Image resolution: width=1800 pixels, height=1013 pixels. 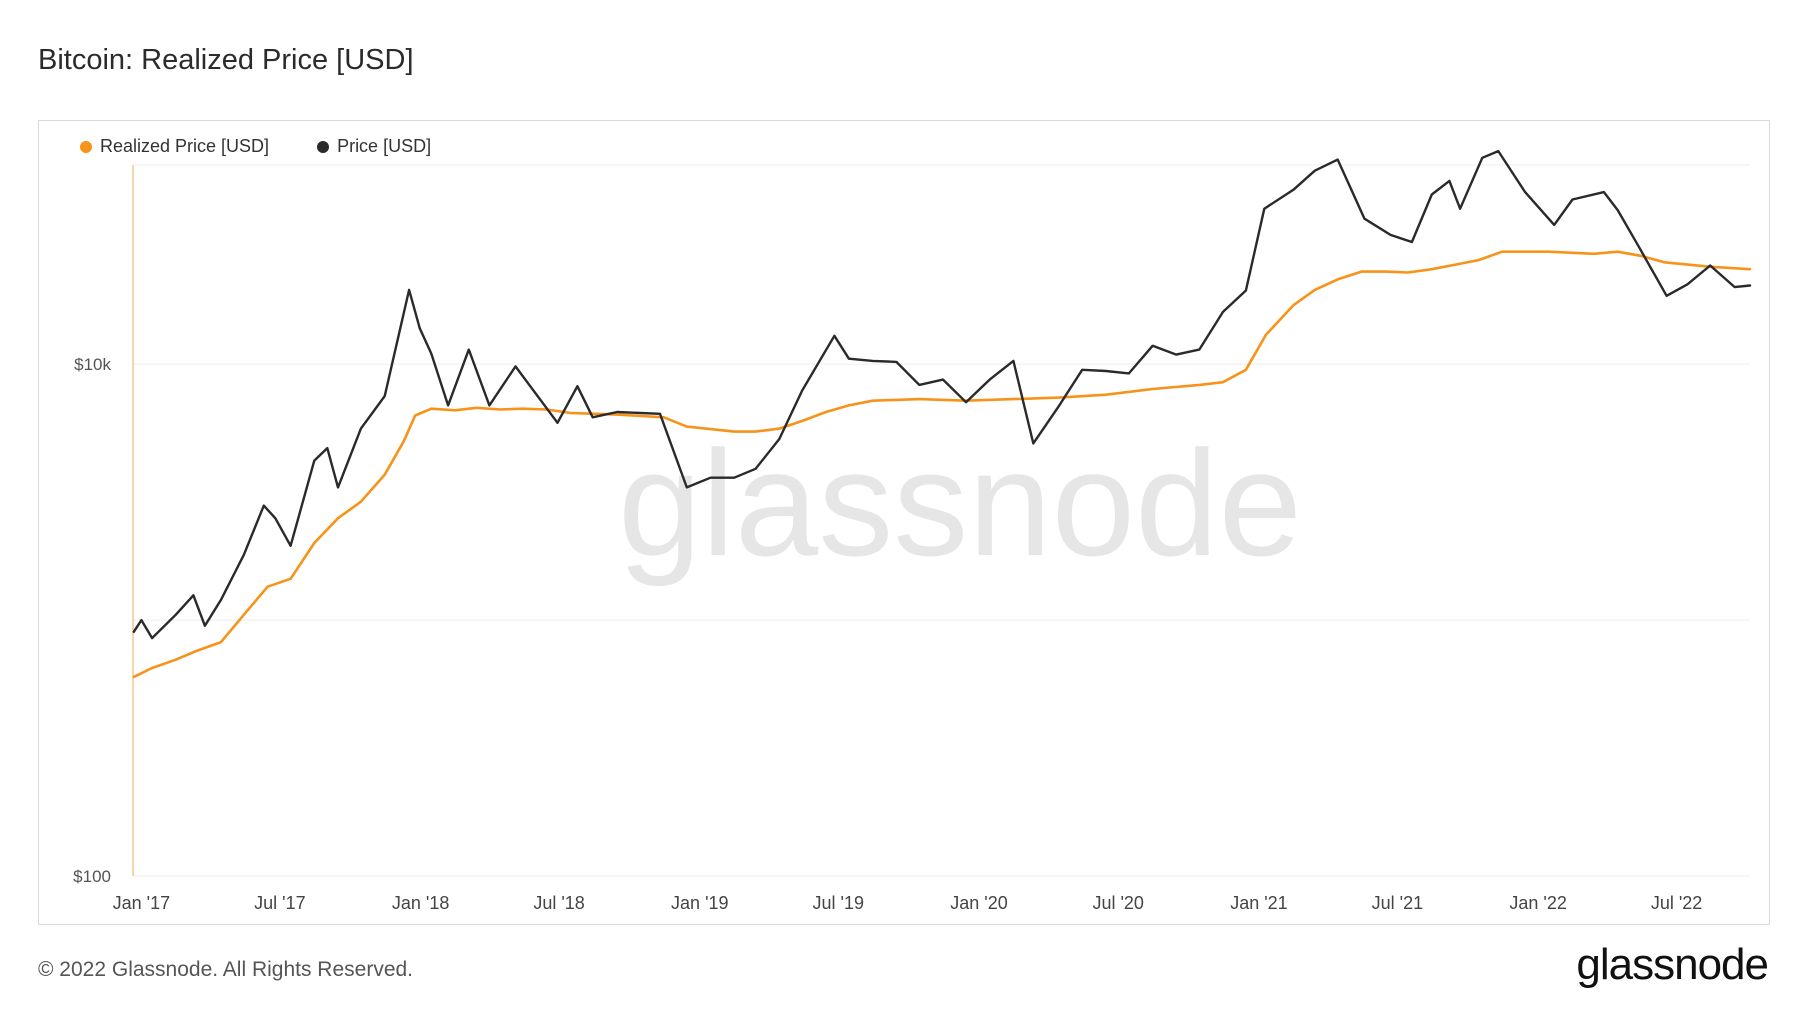 What do you see at coordinates (323, 146) in the screenshot?
I see `legend-marker-price` at bounding box center [323, 146].